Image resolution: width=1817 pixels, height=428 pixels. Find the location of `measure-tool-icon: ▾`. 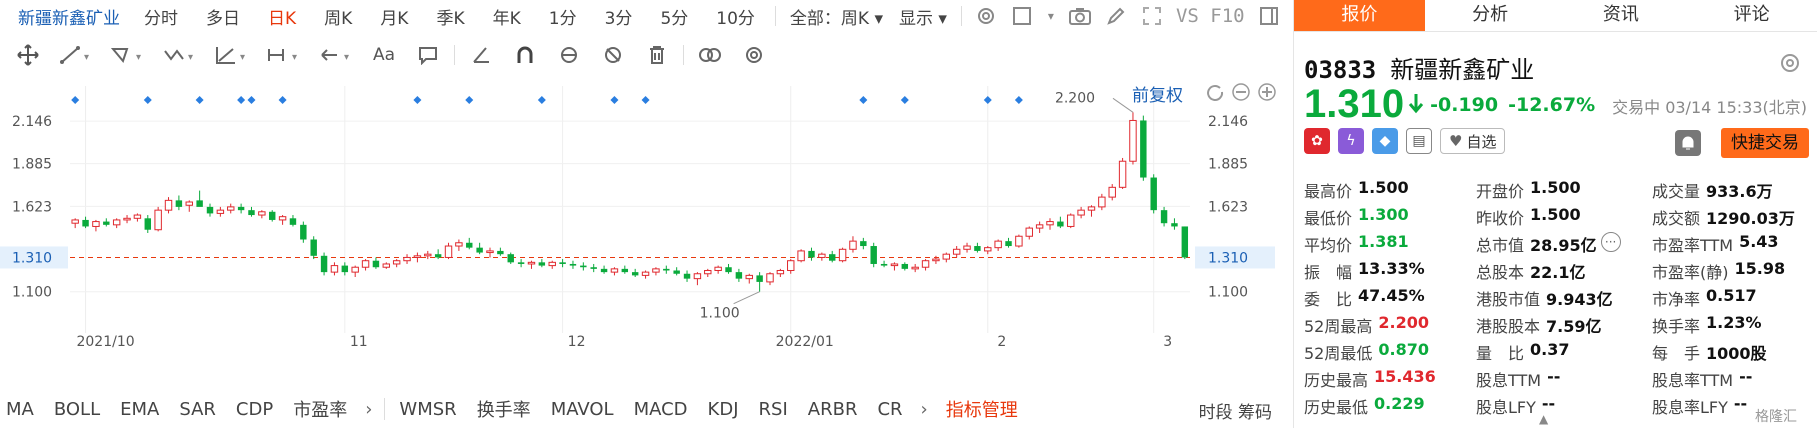

measure-tool-icon: ▾ is located at coordinates (284, 55).